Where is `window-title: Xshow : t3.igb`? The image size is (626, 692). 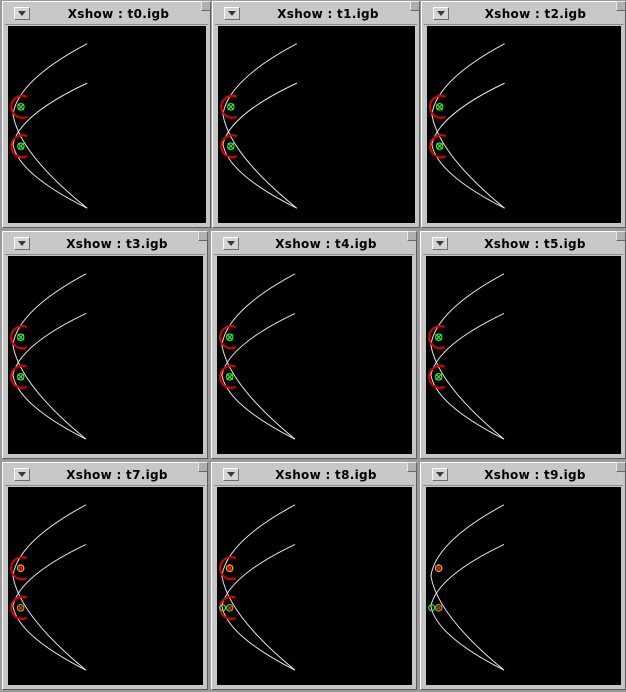 window-title: Xshow : t3.igb is located at coordinates (117, 244).